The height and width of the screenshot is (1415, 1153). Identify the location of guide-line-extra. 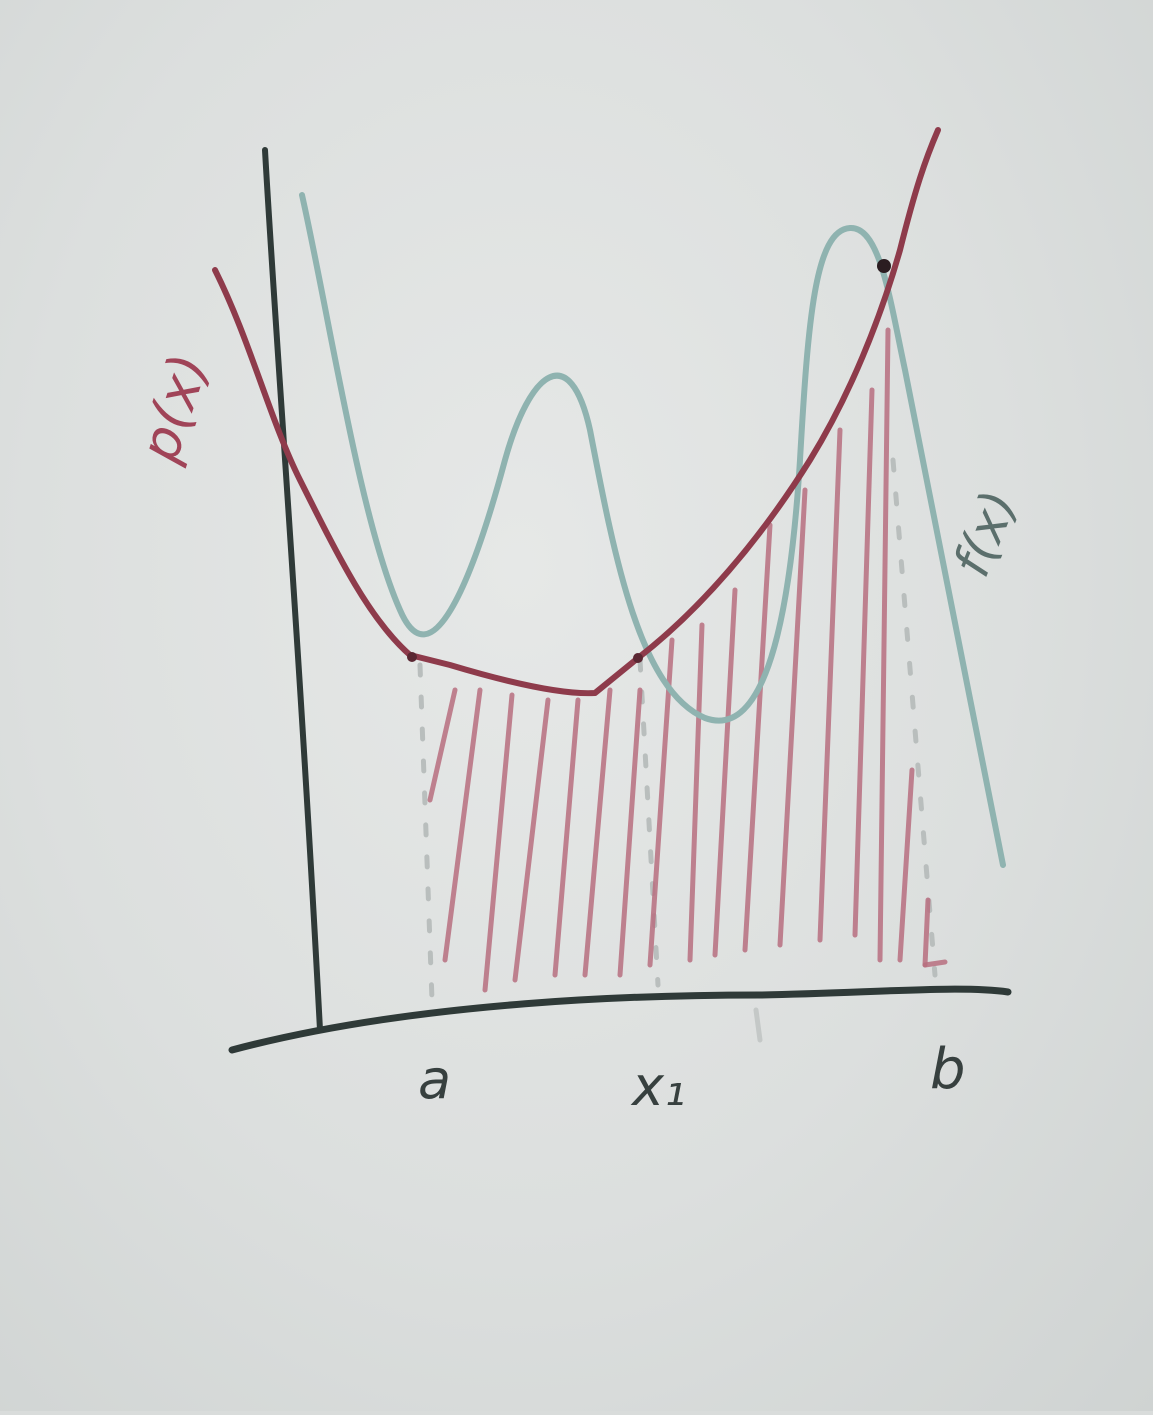
(758, 1025).